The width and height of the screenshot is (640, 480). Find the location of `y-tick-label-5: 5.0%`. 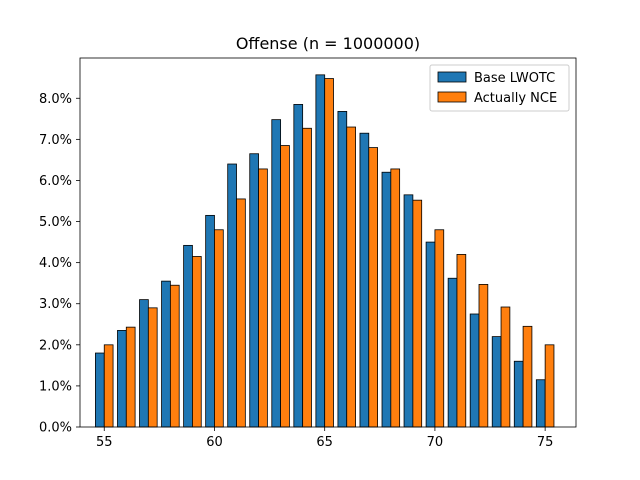

y-tick-label-5: 5.0% is located at coordinates (55, 222).